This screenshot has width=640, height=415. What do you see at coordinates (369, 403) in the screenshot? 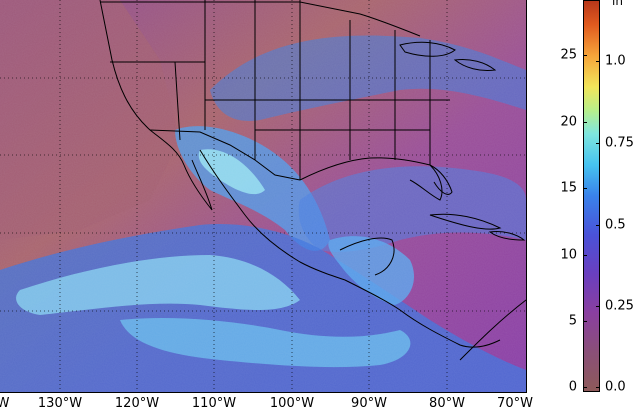
I see `lon-label-90w: 90°W` at bounding box center [369, 403].